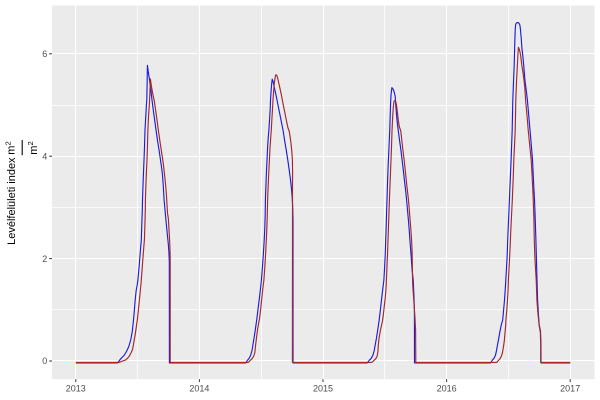 The width and height of the screenshot is (600, 400). I want to click on svg-text: 2013, so click(76, 389).